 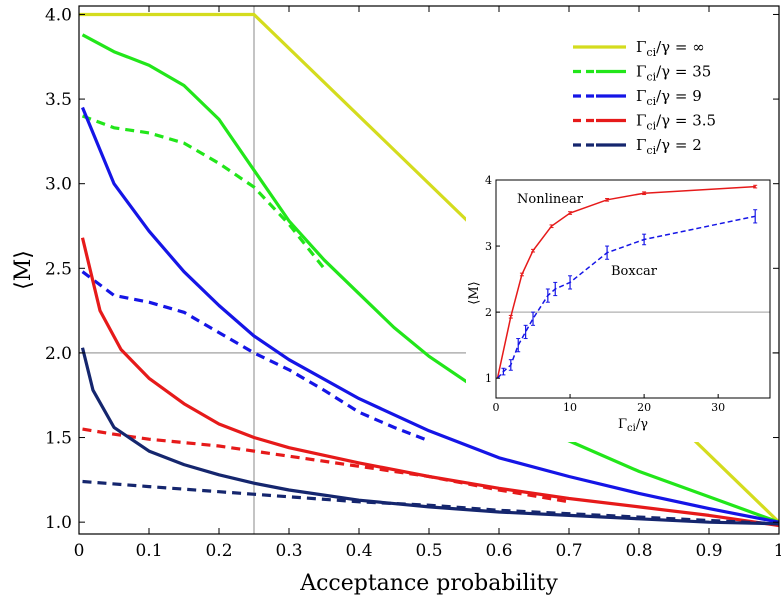 I want to click on legend-label-sub-4: ci, so click(x=651, y=150).